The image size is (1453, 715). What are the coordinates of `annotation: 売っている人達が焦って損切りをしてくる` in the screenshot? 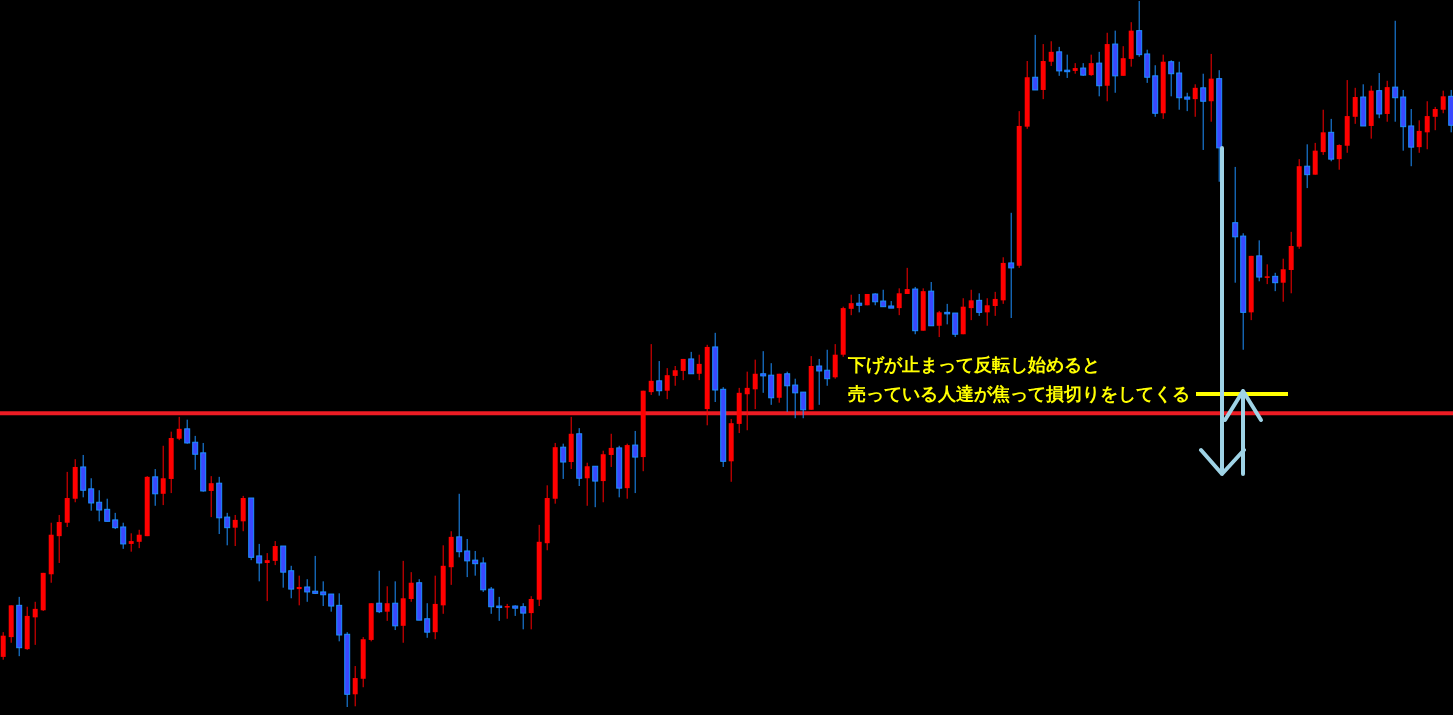 It's located at (1019, 393).